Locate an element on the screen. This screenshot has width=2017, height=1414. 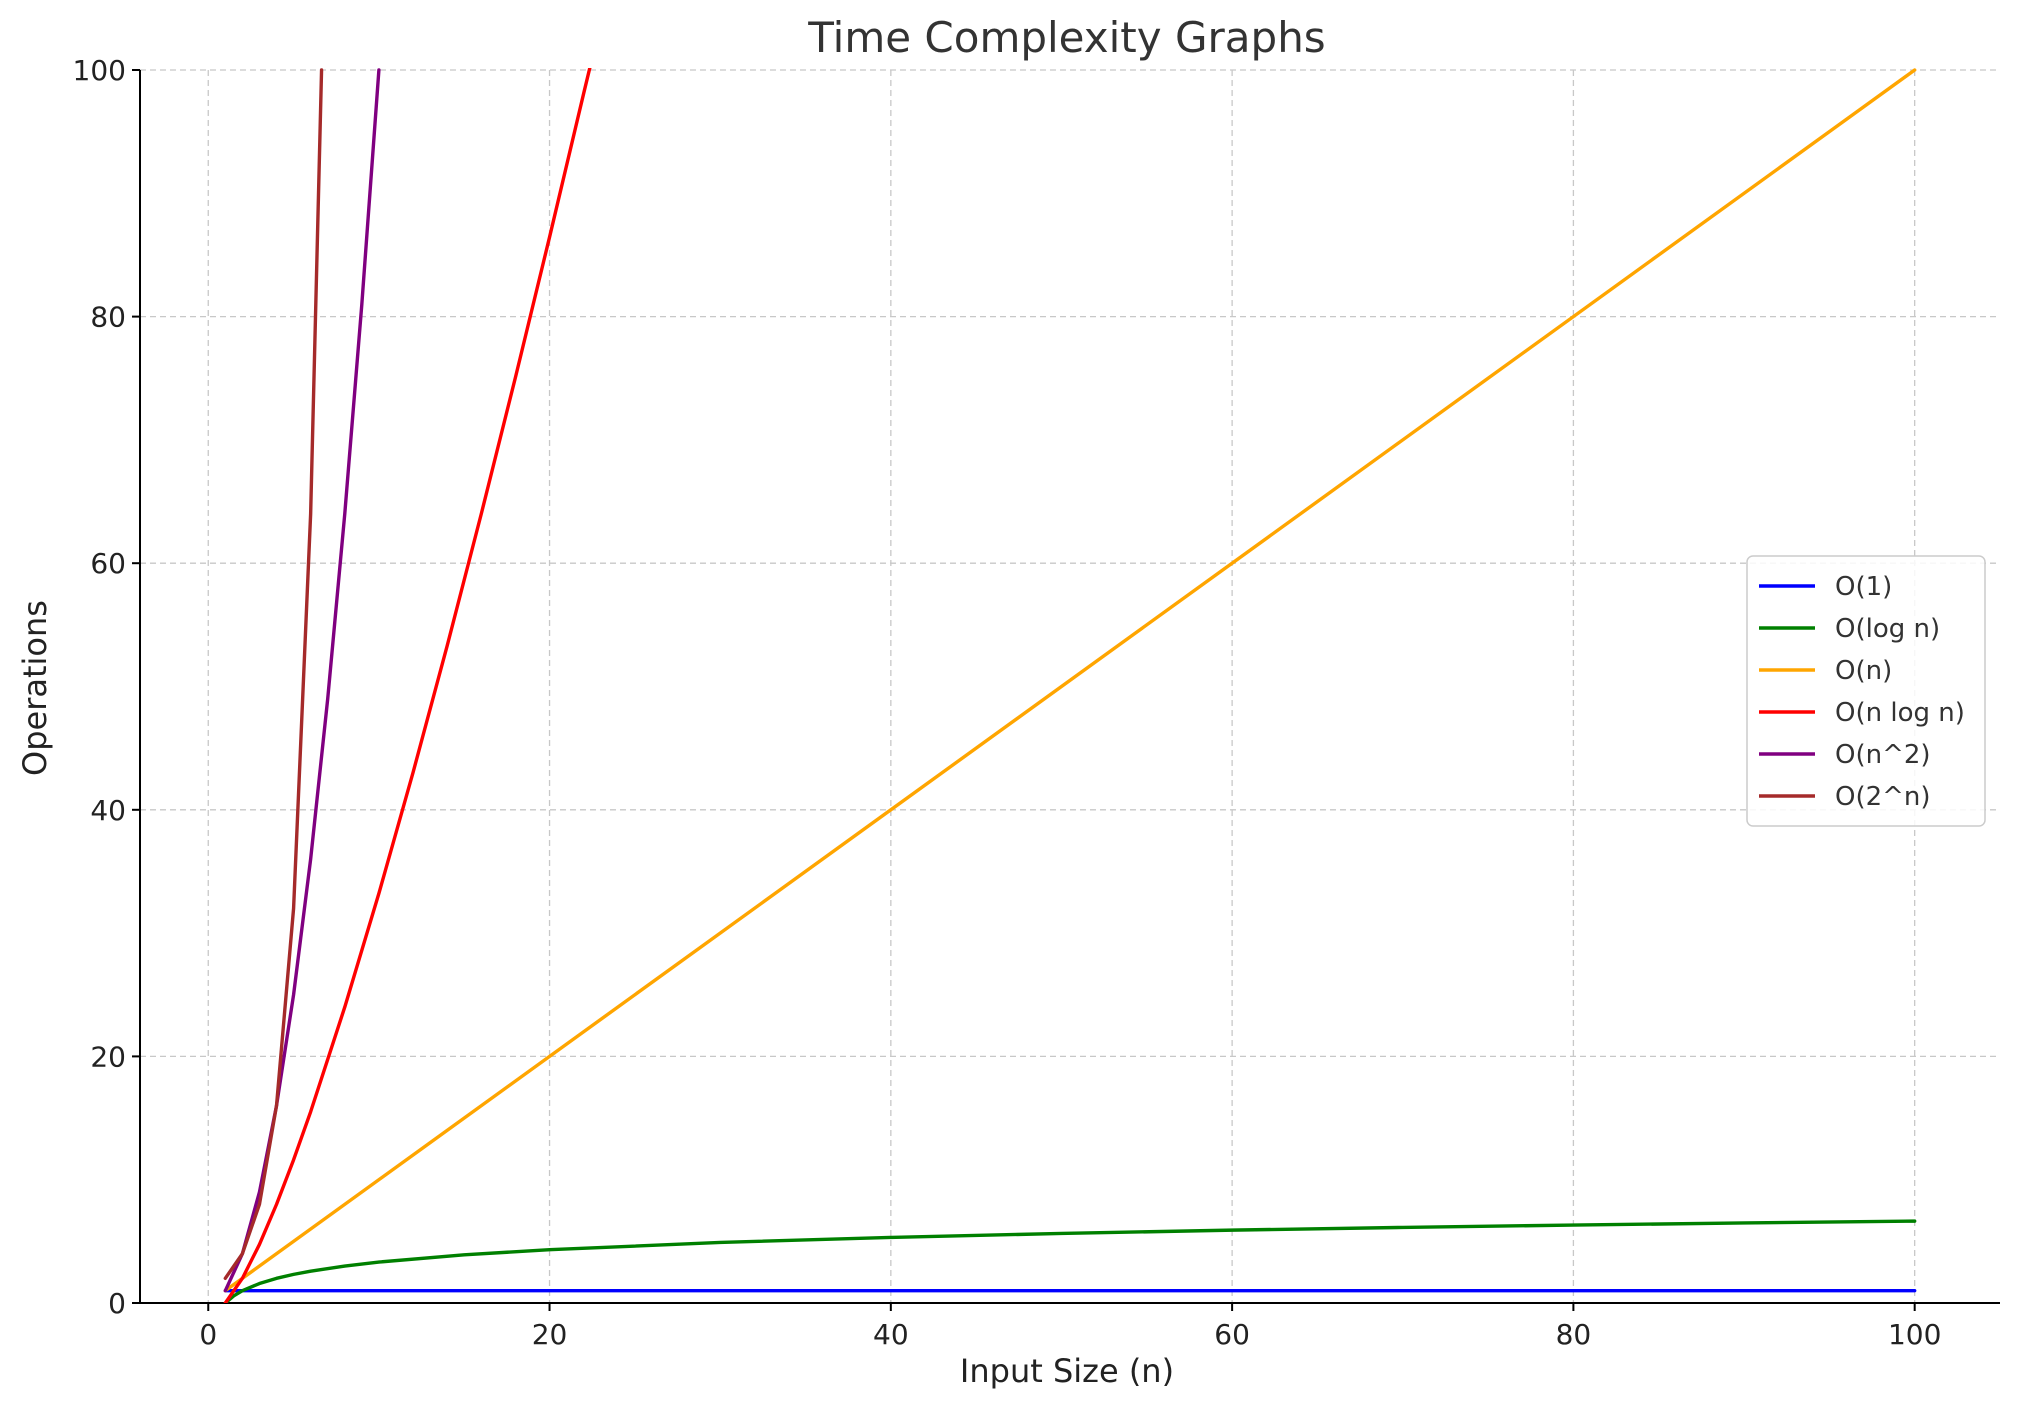
y-tick-label: 0 is located at coordinates (117, 1303).